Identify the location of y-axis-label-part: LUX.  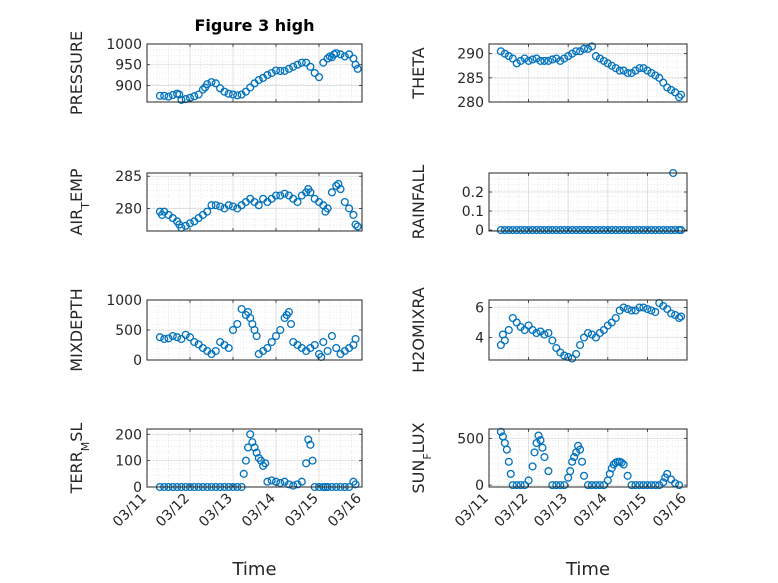
(418, 437).